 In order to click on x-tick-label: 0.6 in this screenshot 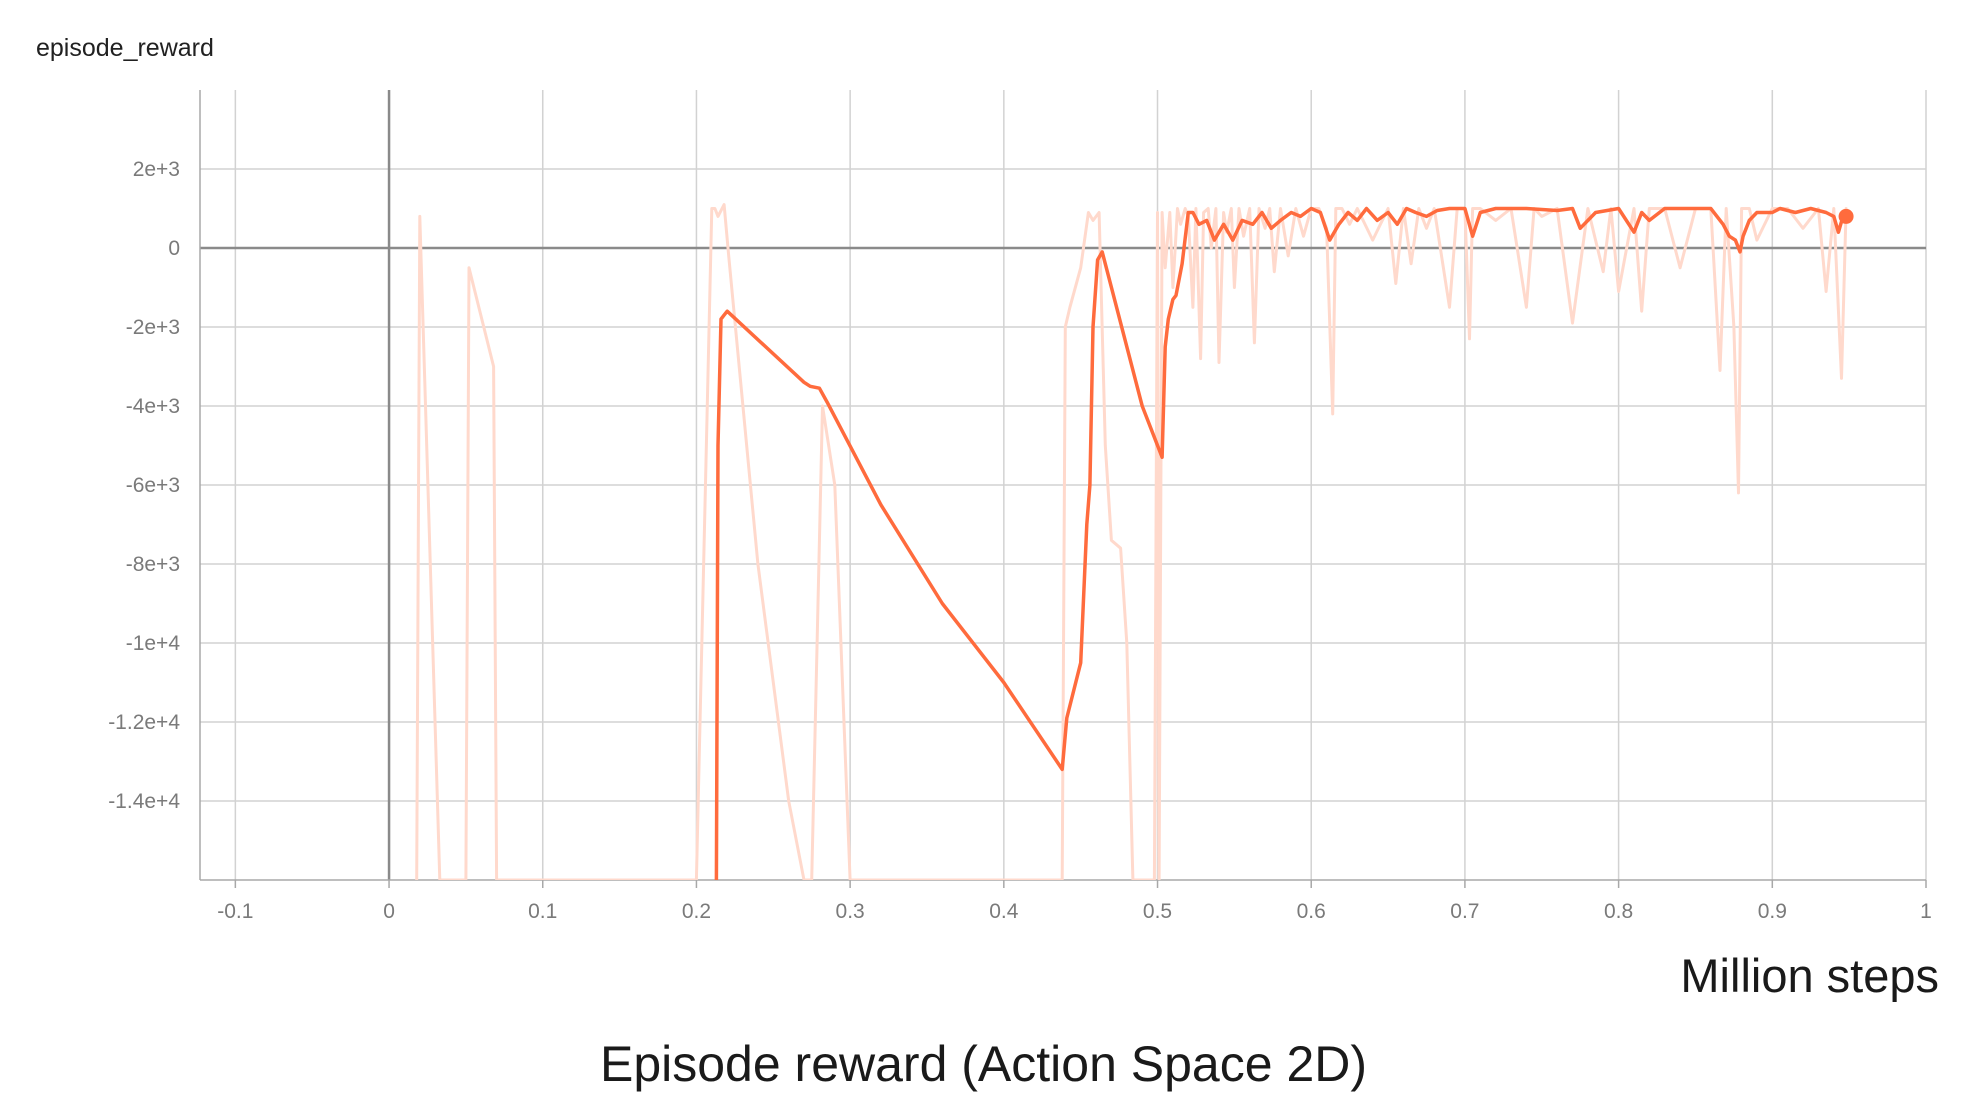, I will do `click(1311, 911)`.